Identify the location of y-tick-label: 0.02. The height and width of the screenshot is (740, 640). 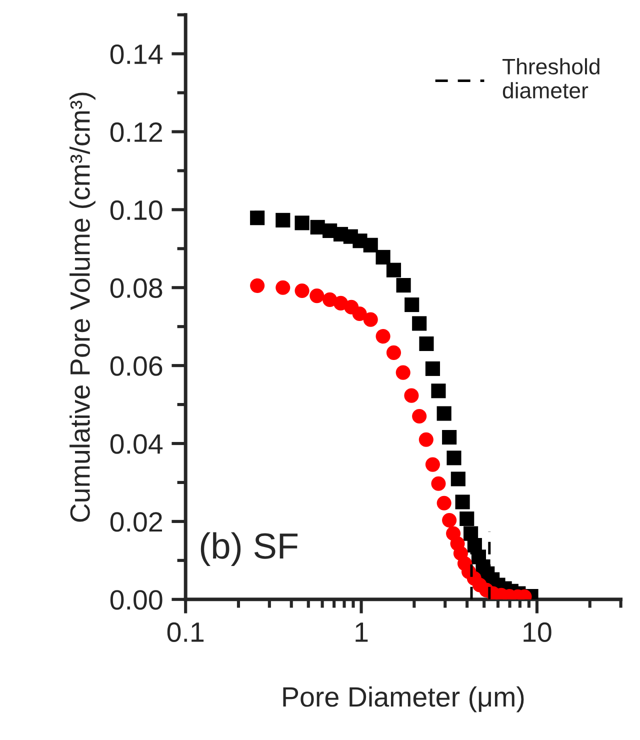
(136, 522).